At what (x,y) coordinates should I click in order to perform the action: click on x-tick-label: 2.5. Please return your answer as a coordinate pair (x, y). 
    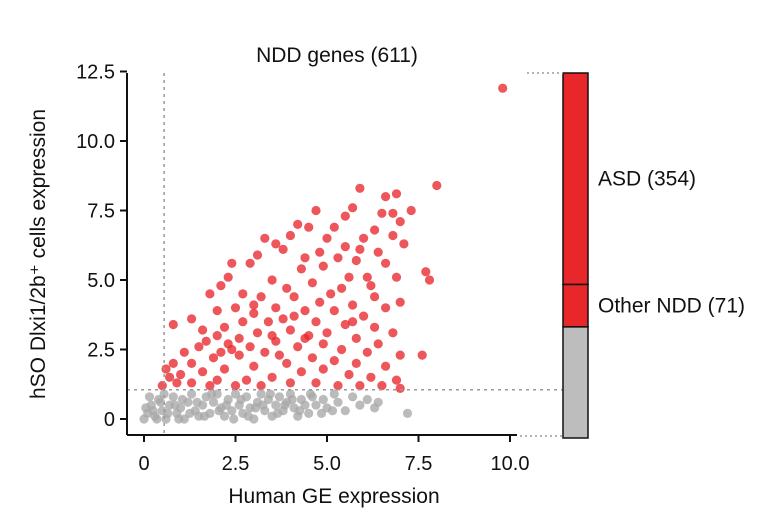
    Looking at the image, I should click on (236, 464).